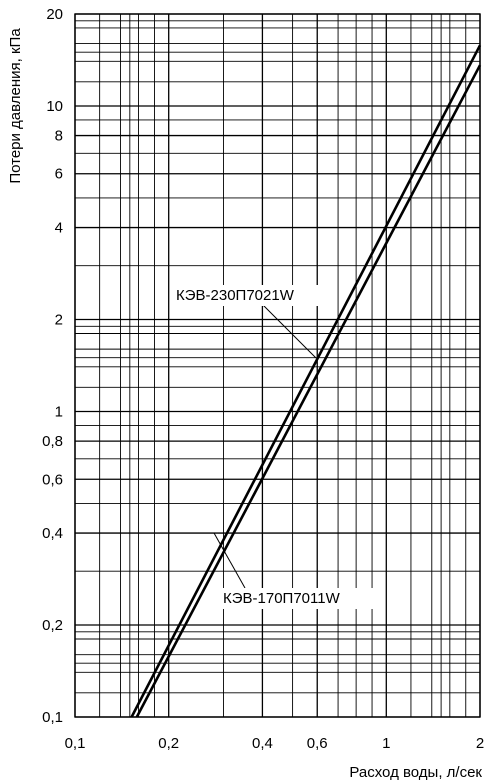 Image resolution: width=487 pixels, height=783 pixels. What do you see at coordinates (262, 743) in the screenshot?
I see `x-tick-label: 0,4` at bounding box center [262, 743].